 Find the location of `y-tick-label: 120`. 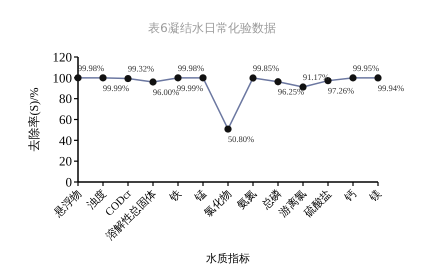

y-tick-label: 120 is located at coordinates (62, 57).